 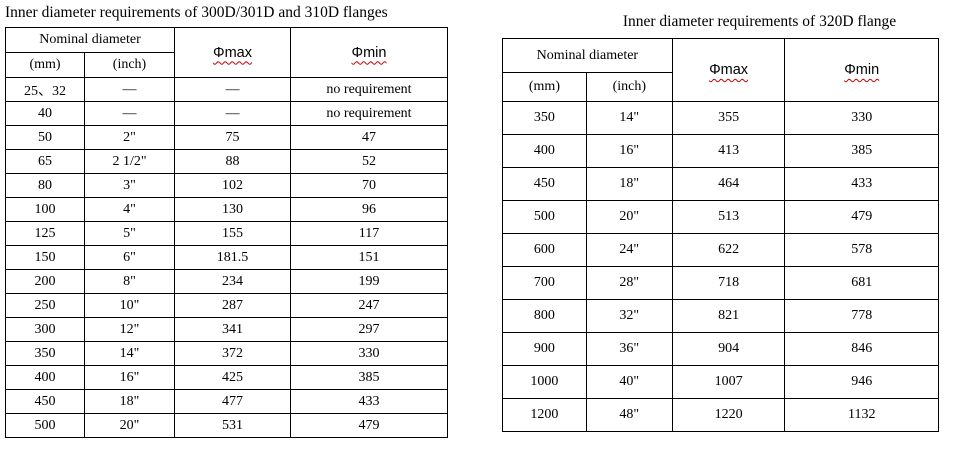 I want to click on right-table-header-row-1: Nominal diameter Φmax Φmin, so click(x=720, y=70).